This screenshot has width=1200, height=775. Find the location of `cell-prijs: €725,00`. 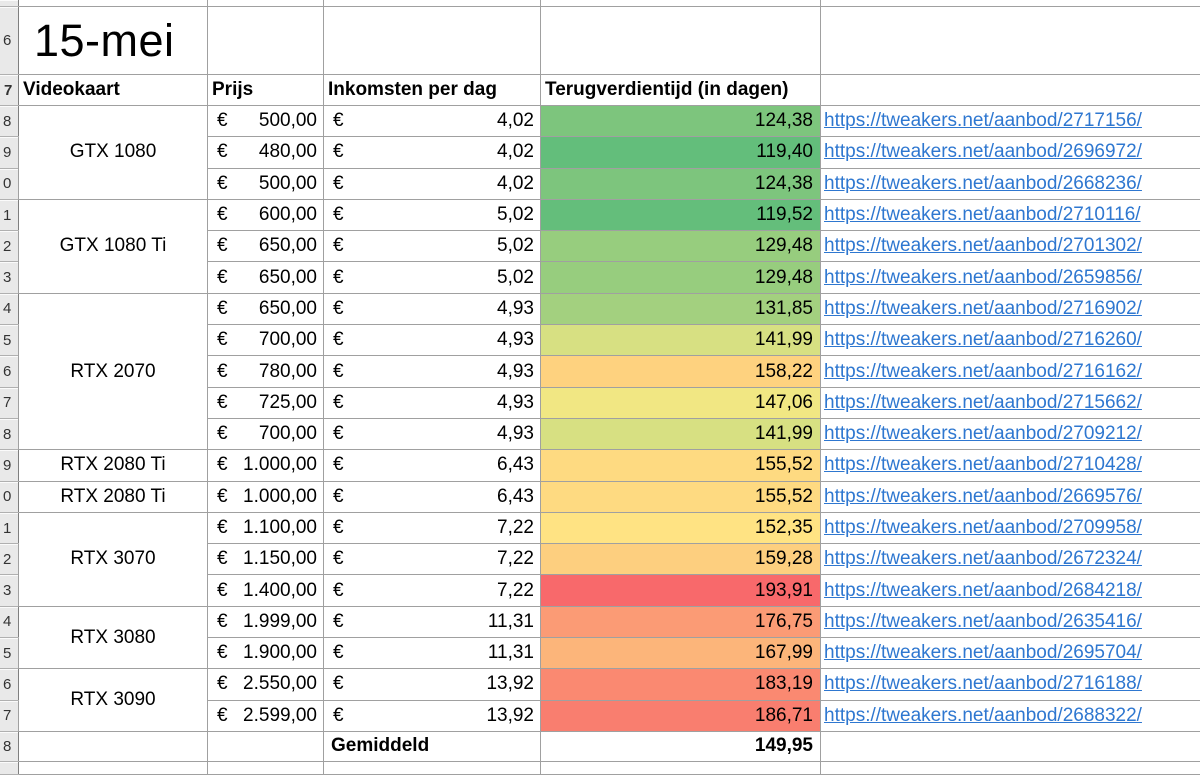

cell-prijs: €725,00 is located at coordinates (266, 402).